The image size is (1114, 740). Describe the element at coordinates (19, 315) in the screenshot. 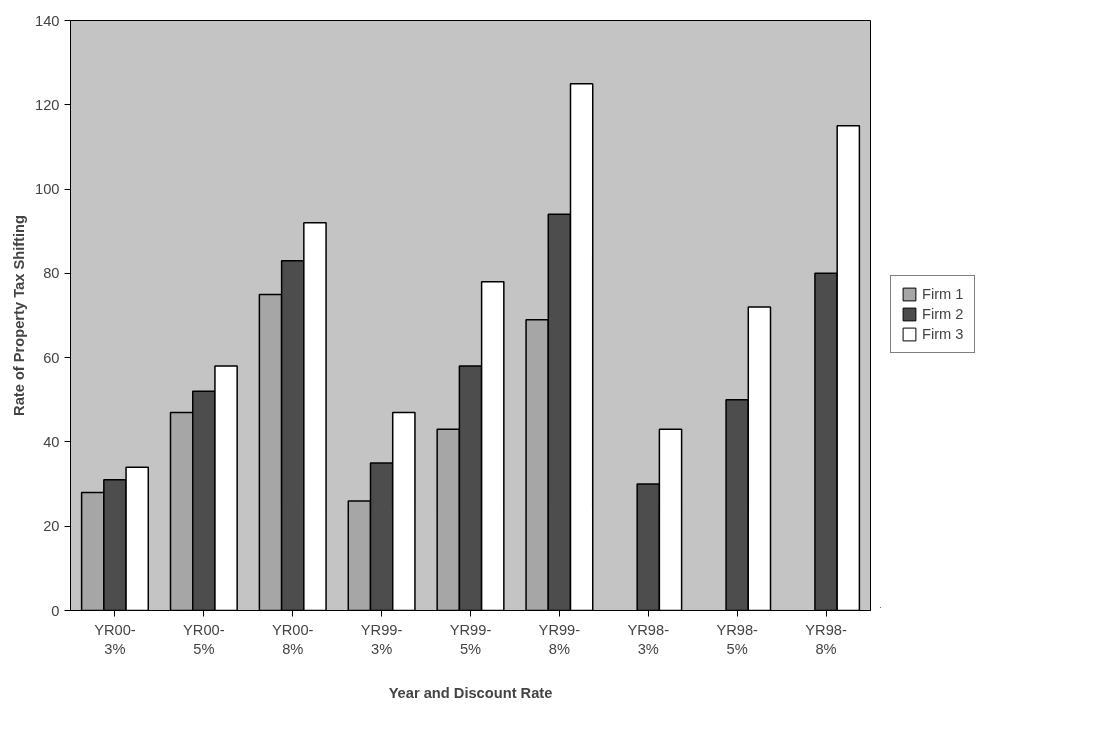

I see `y-axis-title: Rate of Property Tax Shifting` at that location.